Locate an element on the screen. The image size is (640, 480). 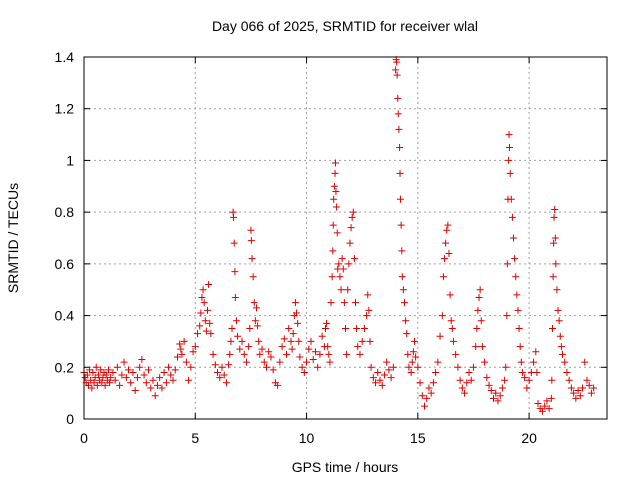
y-axis-label: SRMTID / TECUs is located at coordinates (13, 238).